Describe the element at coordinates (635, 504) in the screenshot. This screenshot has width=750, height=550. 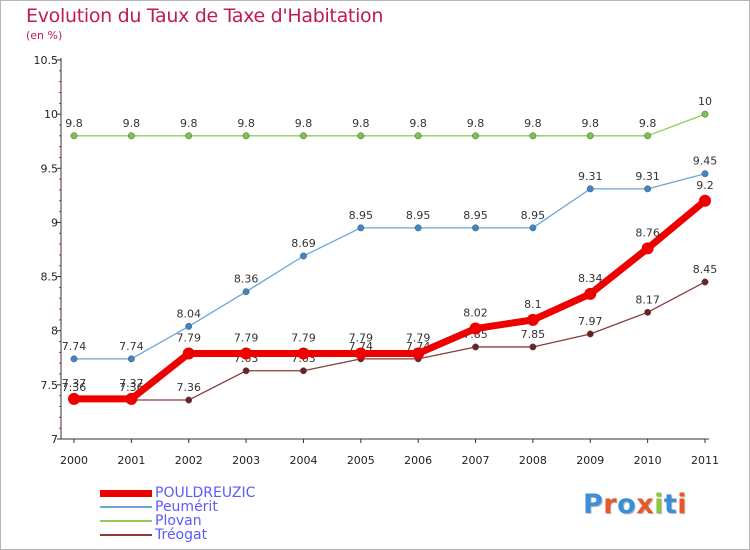
I see `proxiti-logo: Proxiti` at that location.